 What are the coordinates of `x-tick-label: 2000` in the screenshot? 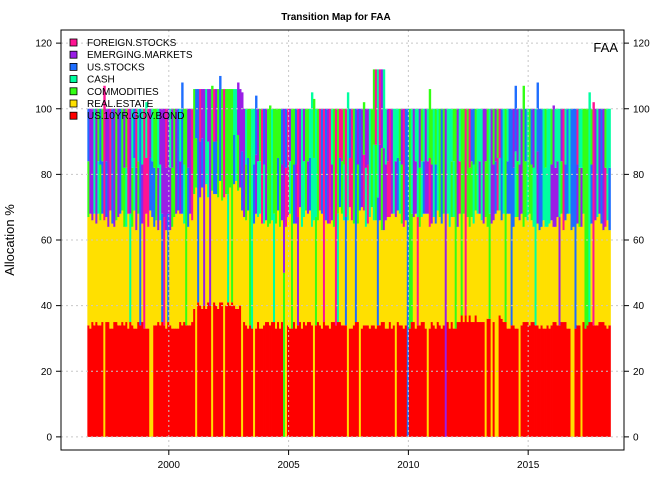 It's located at (169, 465).